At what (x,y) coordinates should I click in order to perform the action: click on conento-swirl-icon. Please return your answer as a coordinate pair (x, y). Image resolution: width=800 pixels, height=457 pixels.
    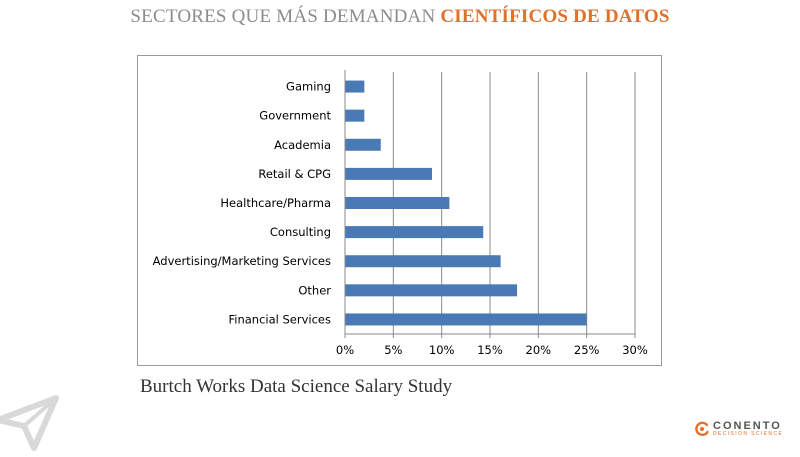
    Looking at the image, I should click on (702, 429).